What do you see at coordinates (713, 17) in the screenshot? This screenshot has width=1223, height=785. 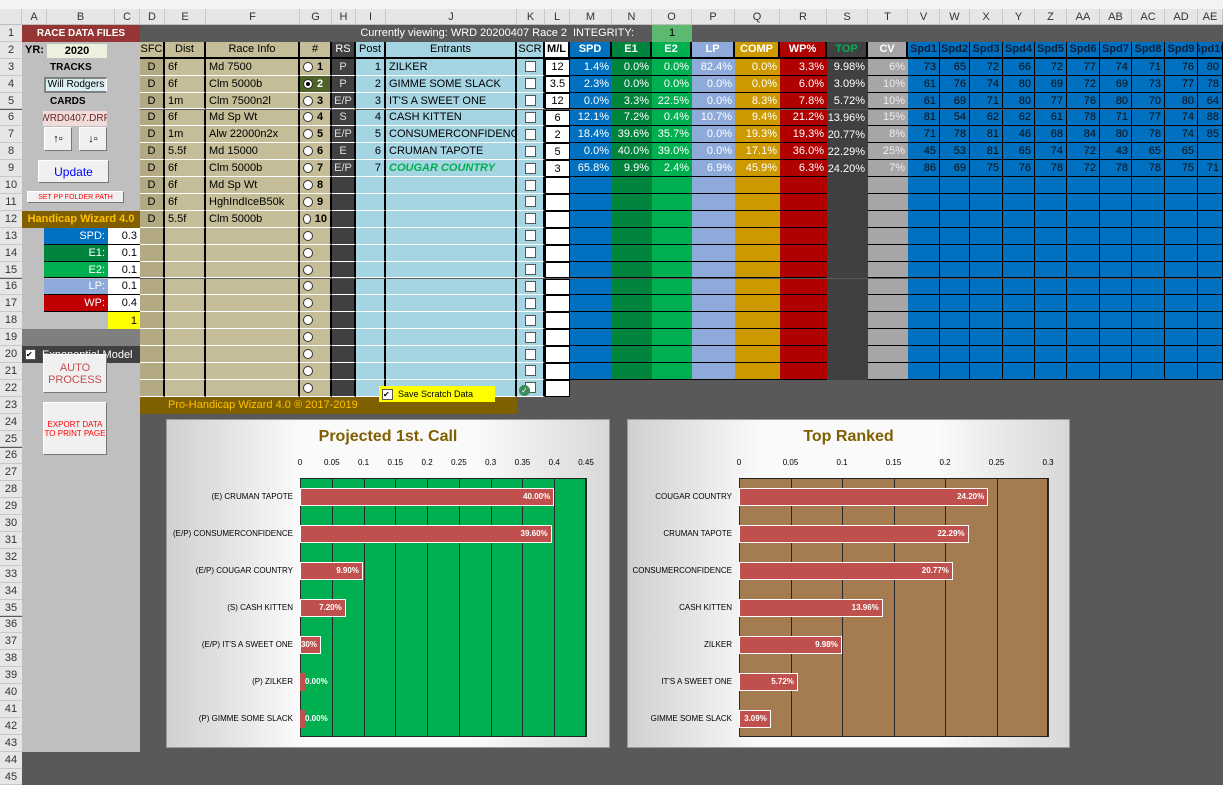 I see `column-header-P: P` at bounding box center [713, 17].